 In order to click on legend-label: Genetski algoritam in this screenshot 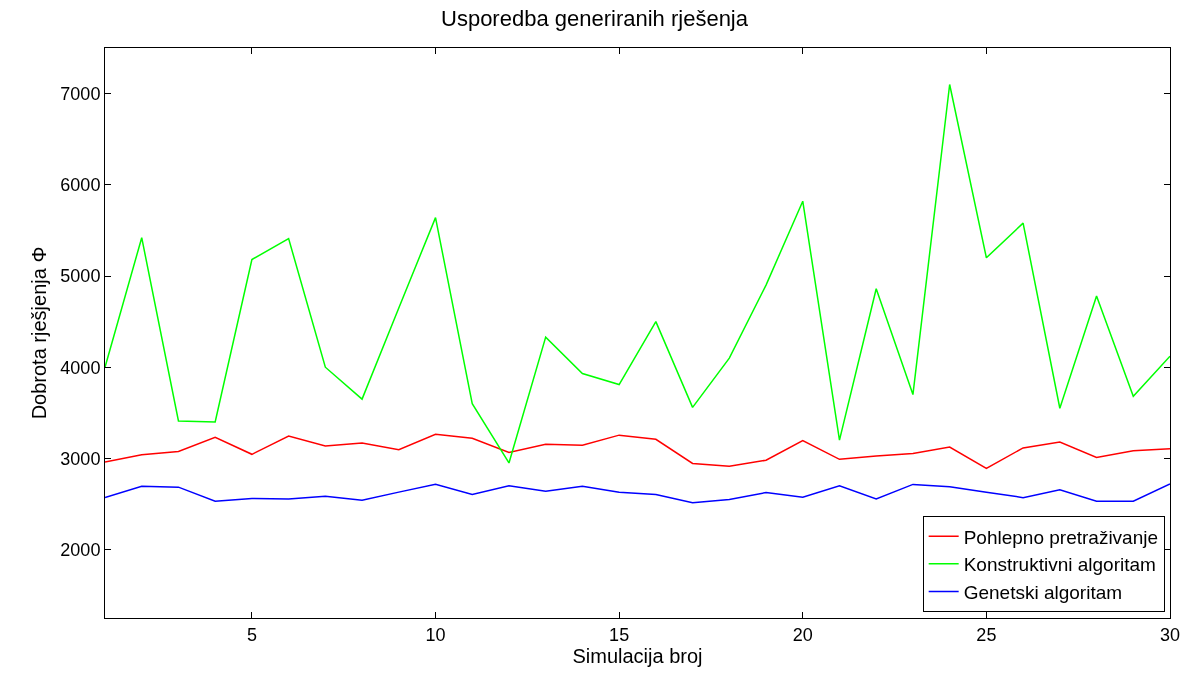, I will do `click(1043, 592)`.